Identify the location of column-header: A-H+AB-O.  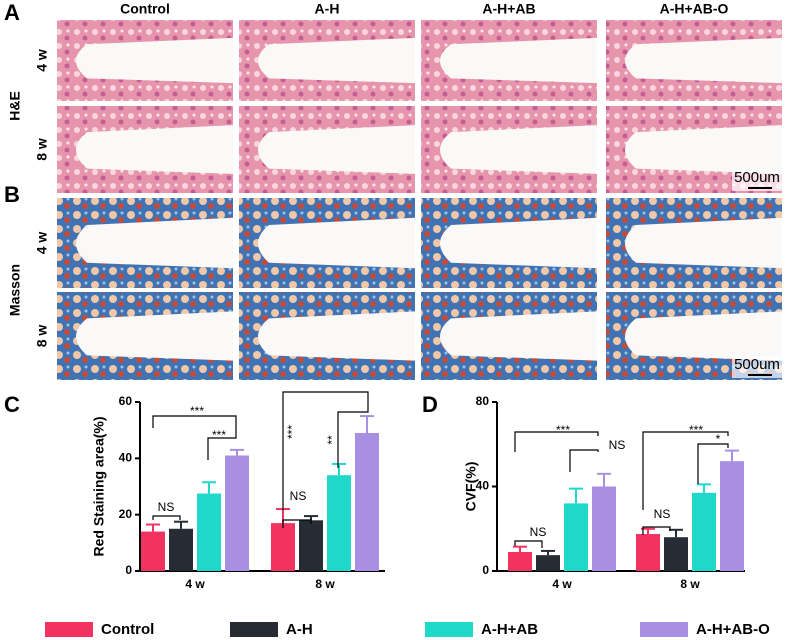
(694, 9).